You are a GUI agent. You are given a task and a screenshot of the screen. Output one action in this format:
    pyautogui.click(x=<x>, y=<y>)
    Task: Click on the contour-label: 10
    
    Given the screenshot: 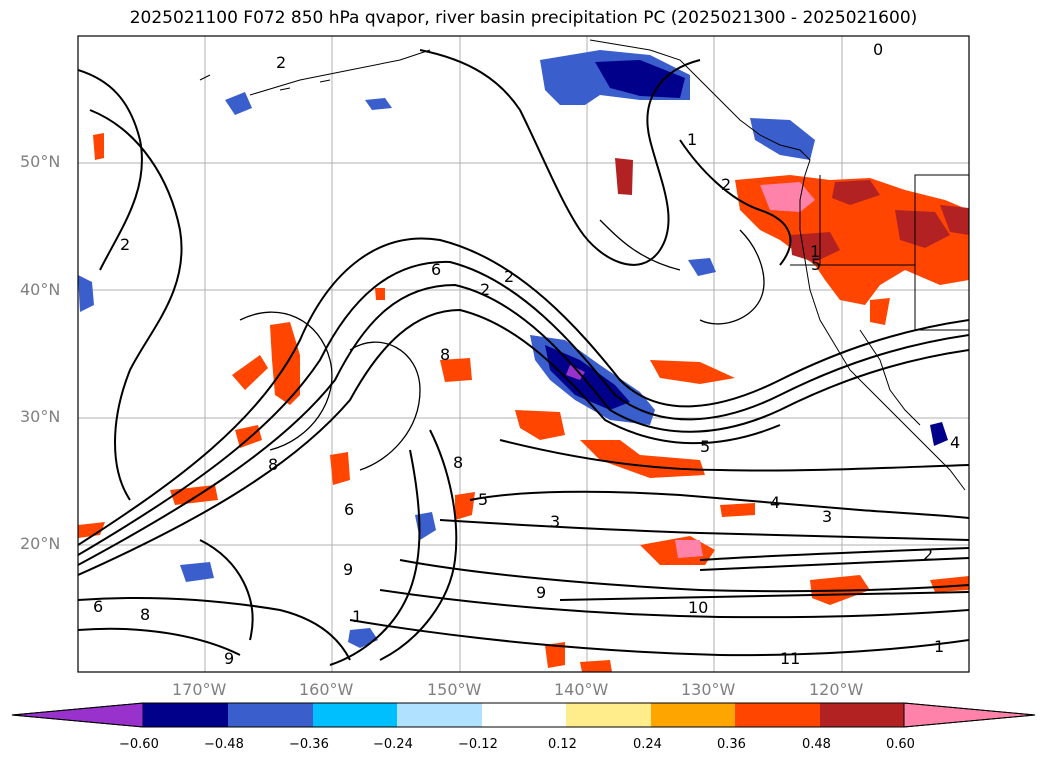 What is the action you would take?
    pyautogui.click(x=698, y=607)
    